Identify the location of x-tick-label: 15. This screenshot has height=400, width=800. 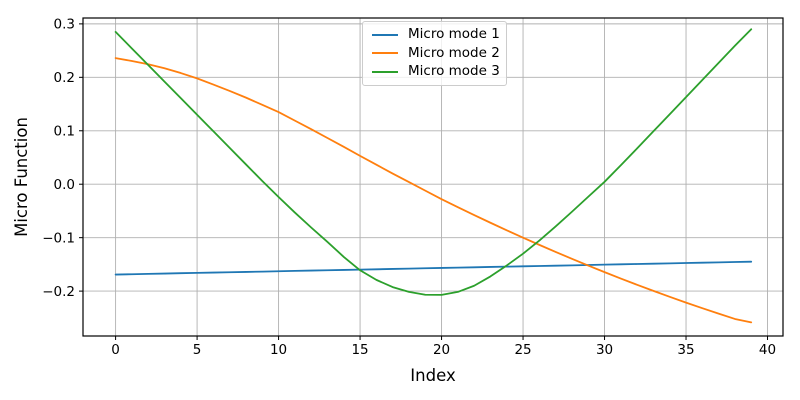
(359, 350).